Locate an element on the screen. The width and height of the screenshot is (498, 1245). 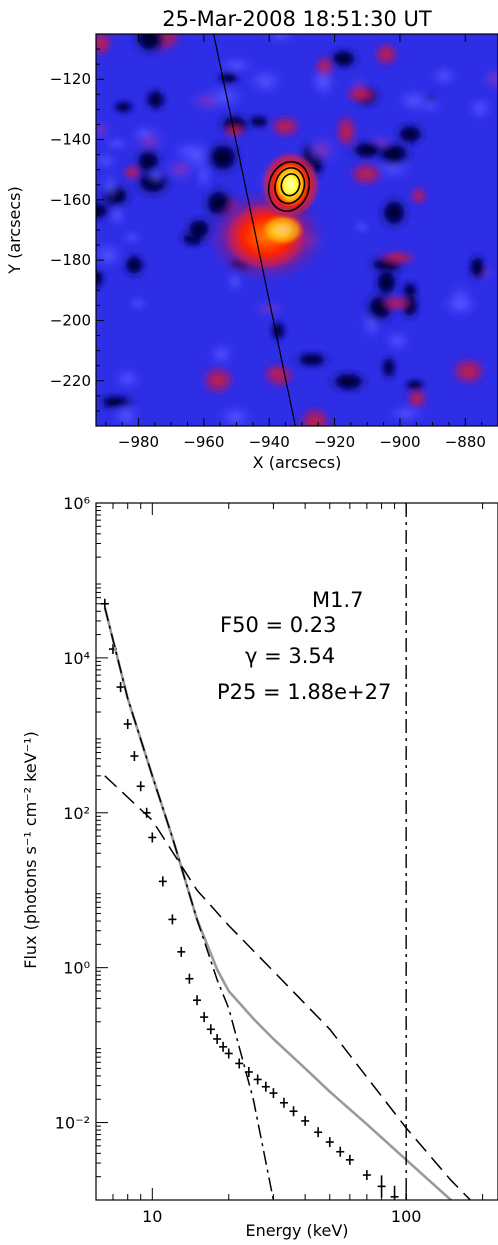
spectrum-y-tick-label: 10⁶ is located at coordinates (76, 503).